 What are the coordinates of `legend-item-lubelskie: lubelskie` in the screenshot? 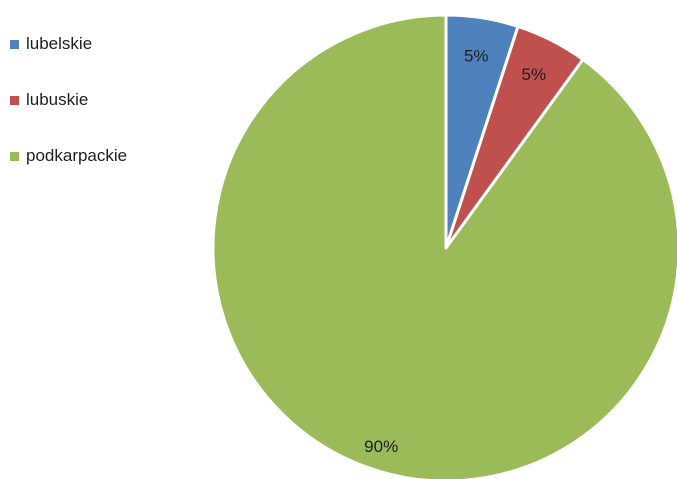 It's located at (68, 44).